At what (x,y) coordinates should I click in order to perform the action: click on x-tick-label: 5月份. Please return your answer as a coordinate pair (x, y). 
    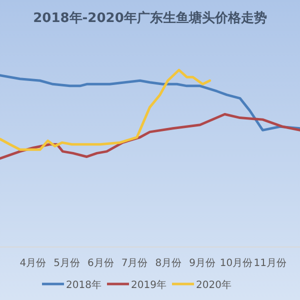
    Looking at the image, I should click on (67, 263).